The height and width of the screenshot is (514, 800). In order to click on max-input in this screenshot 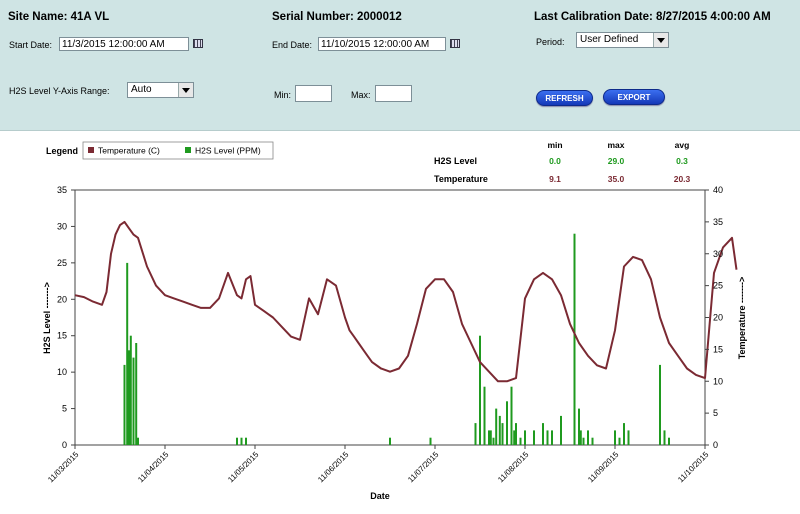, I will do `click(393, 93)`.